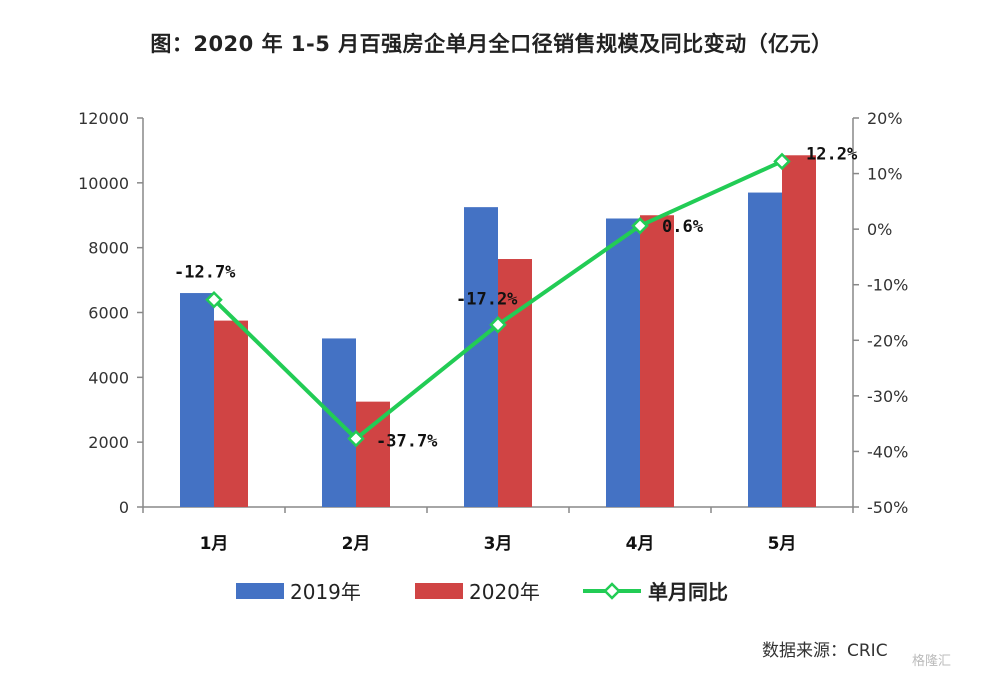  I want to click on legend-swatch-2019, so click(260, 591).